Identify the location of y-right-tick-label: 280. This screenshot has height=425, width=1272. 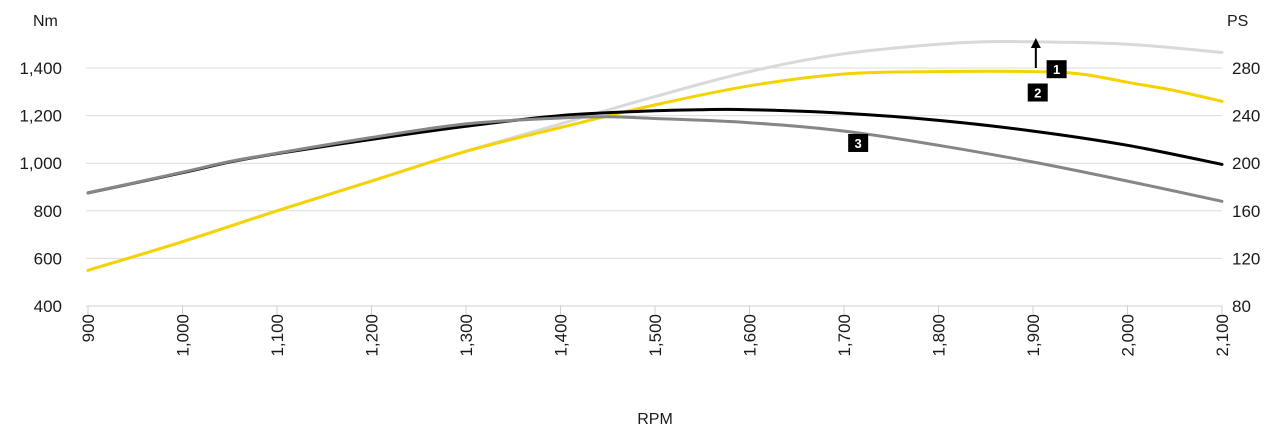
(1246, 68).